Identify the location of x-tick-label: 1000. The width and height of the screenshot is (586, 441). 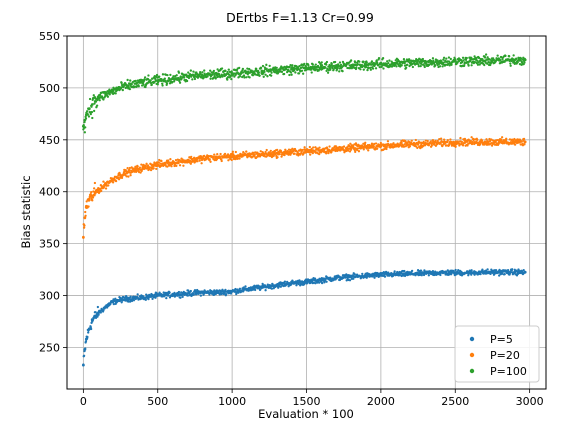
(232, 401).